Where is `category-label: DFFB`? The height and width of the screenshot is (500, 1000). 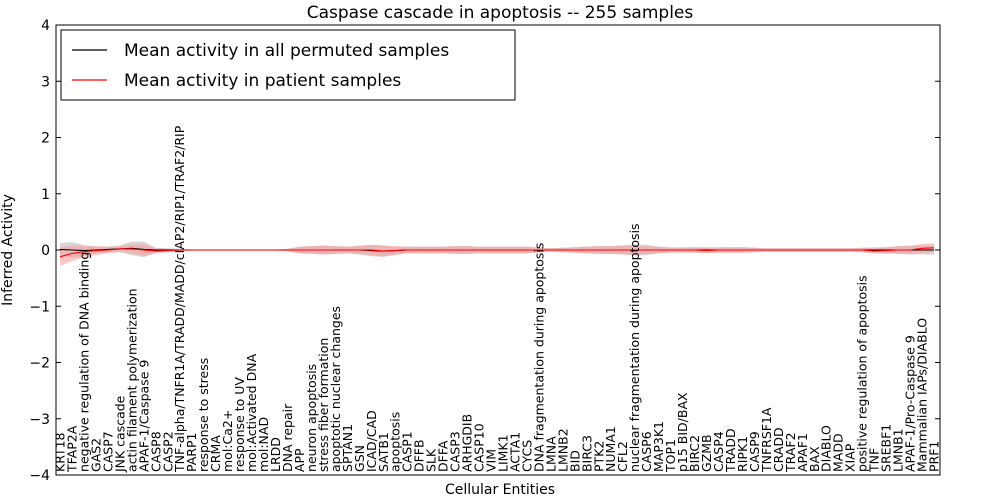
category-label: DFFB is located at coordinates (419, 455).